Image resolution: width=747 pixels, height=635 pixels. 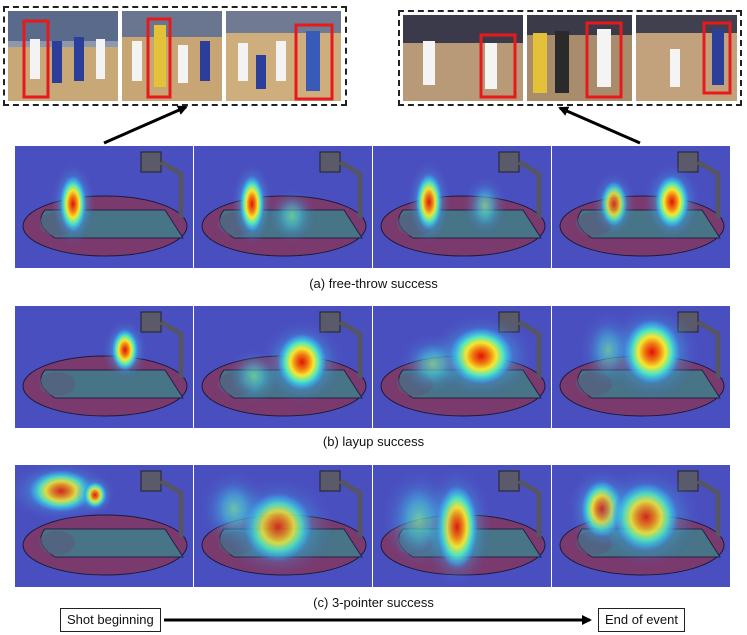 What do you see at coordinates (462, 367) in the screenshot?
I see `heatmap-layup-t3` at bounding box center [462, 367].